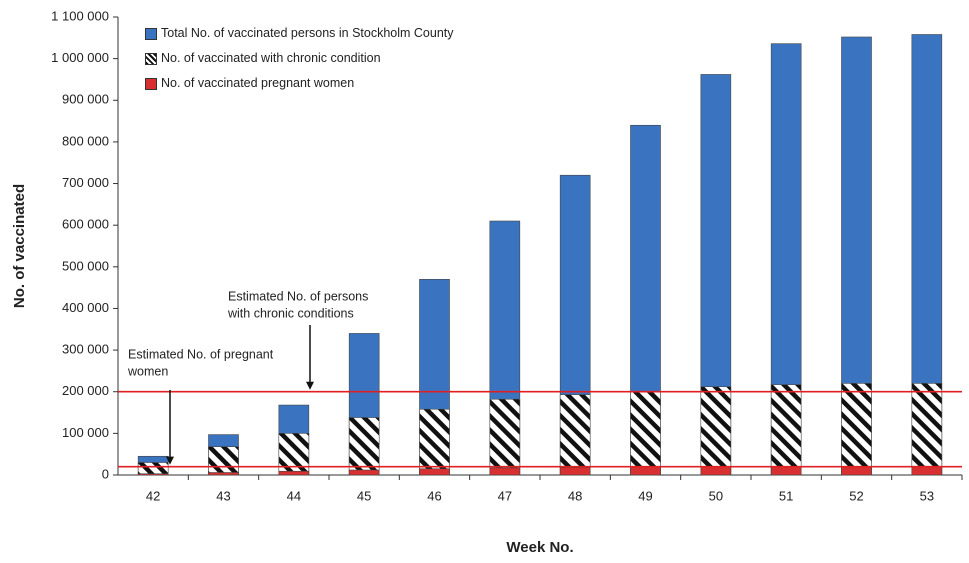  Describe the element at coordinates (80, 57) in the screenshot. I see `y-tick-label: 1 000 000` at that location.